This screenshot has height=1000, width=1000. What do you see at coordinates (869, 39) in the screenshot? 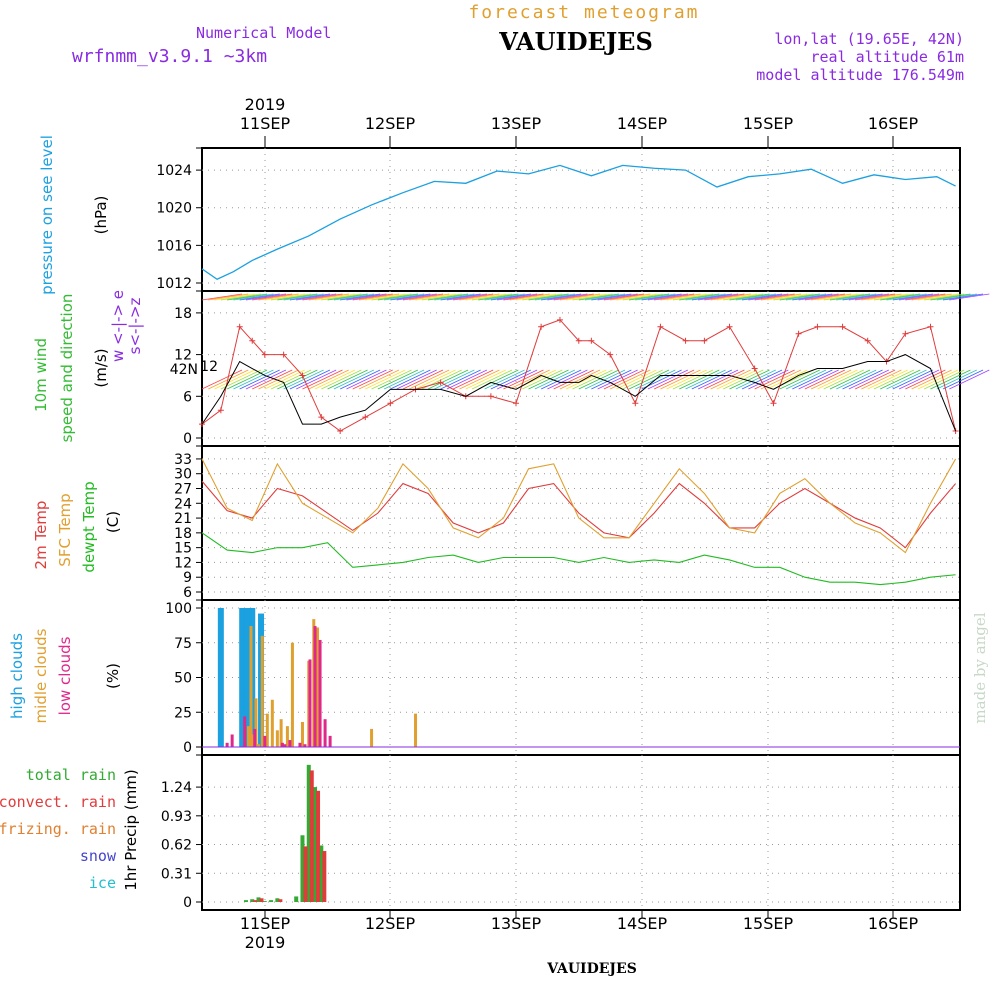
I see `coords: lon,lat (19.65E, 42N)` at bounding box center [869, 39].